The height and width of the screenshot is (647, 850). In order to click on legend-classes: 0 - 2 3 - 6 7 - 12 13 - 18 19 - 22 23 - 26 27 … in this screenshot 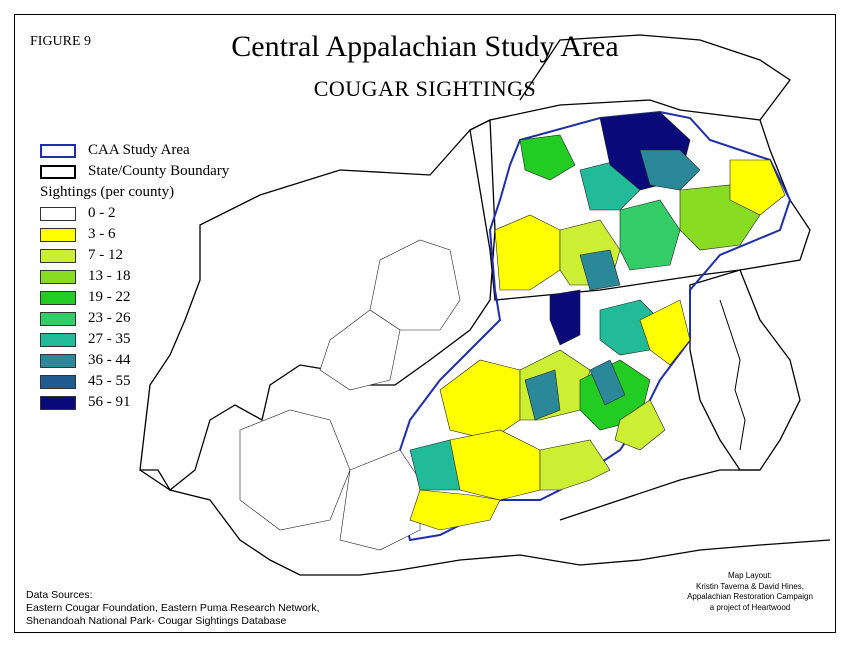, I will do `click(134, 308)`.